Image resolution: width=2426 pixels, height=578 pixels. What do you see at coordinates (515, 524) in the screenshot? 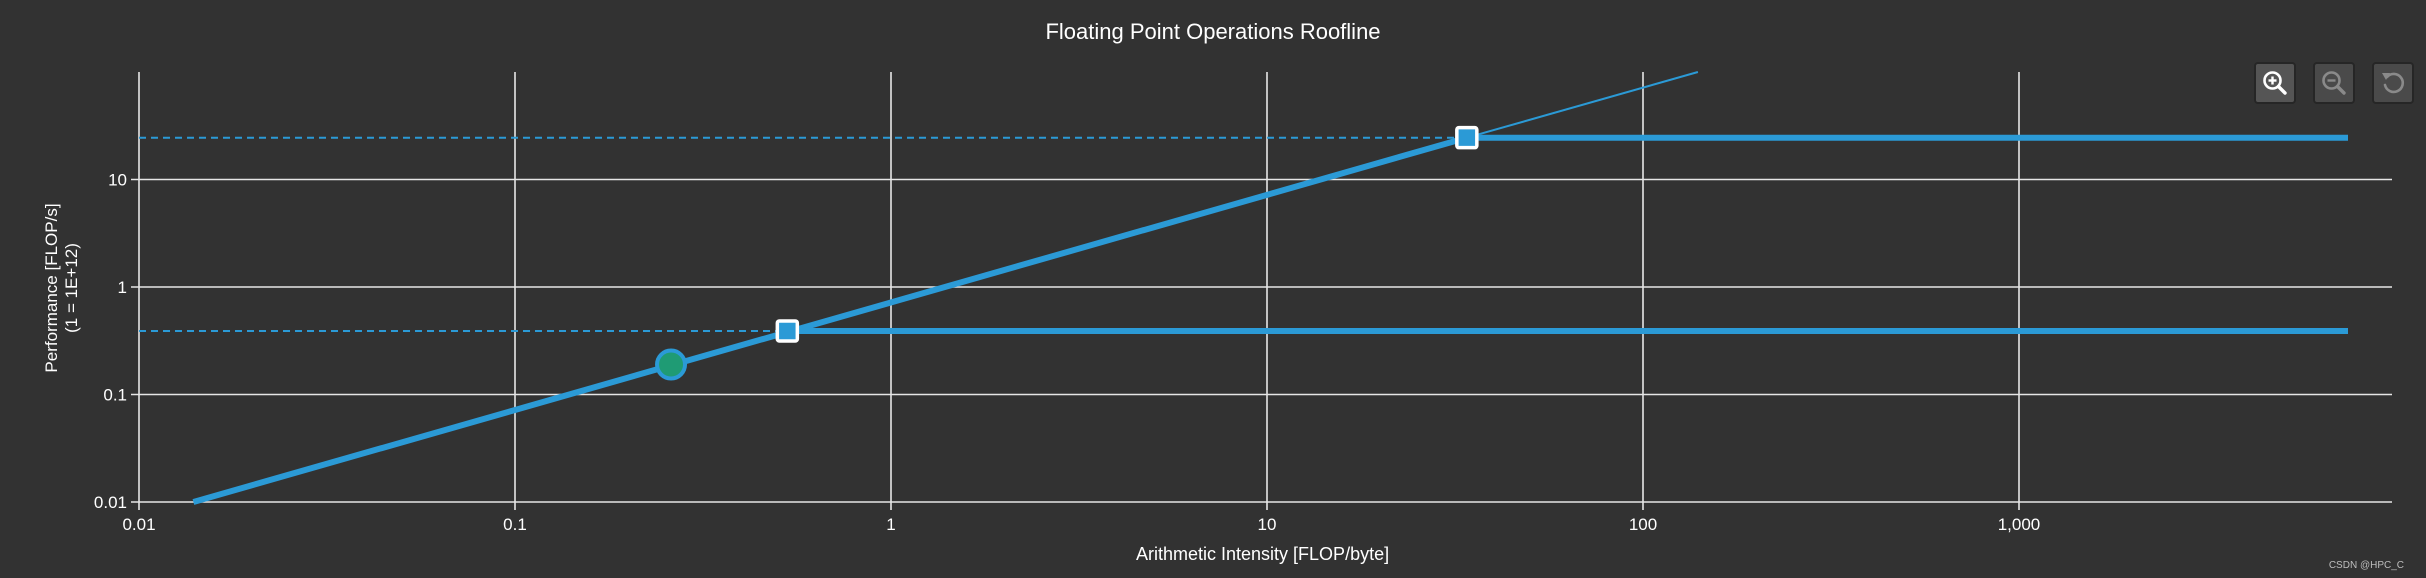
I see `x-tick-label: 0.1` at bounding box center [515, 524].